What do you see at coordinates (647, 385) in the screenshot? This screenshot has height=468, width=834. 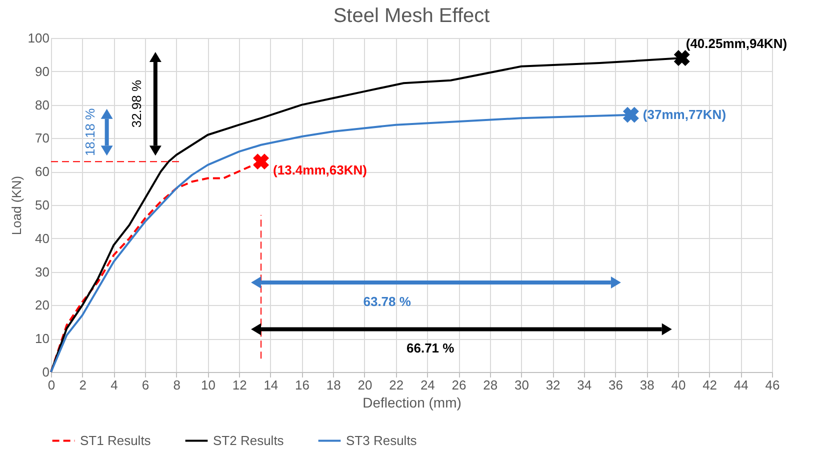 I see `x-tick-label: 38` at bounding box center [647, 385].